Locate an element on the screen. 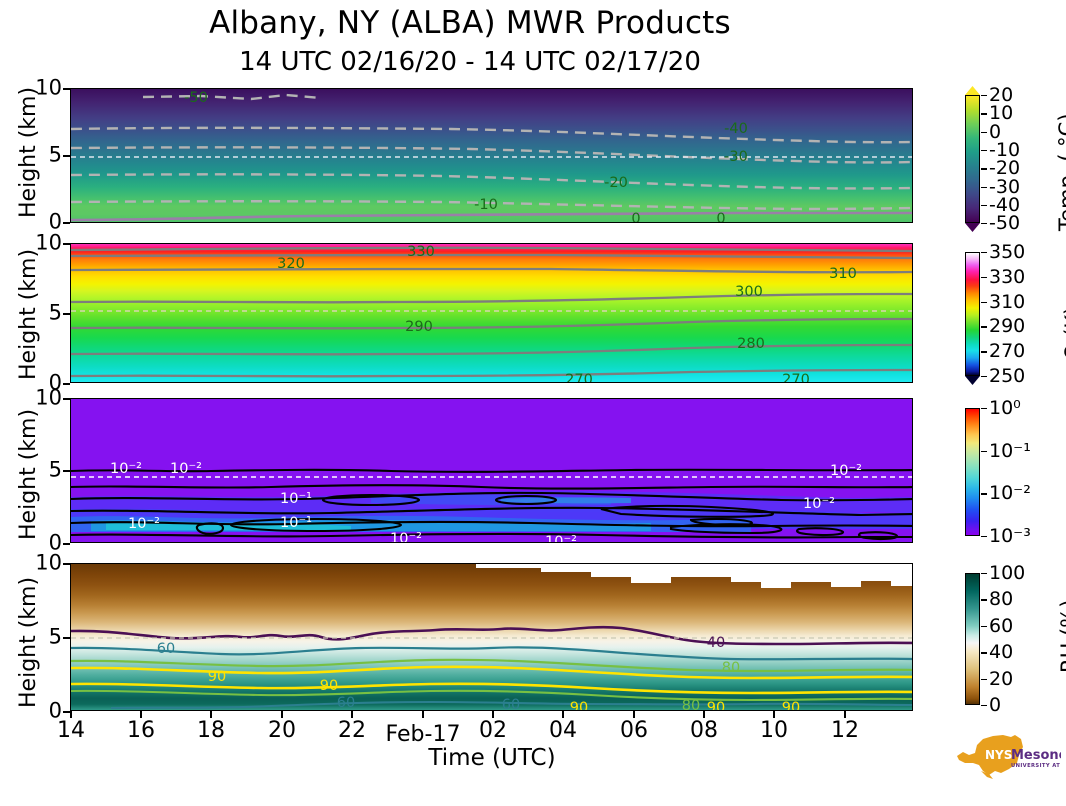  cbtick-liq-1em2 is located at coordinates (984, 494).